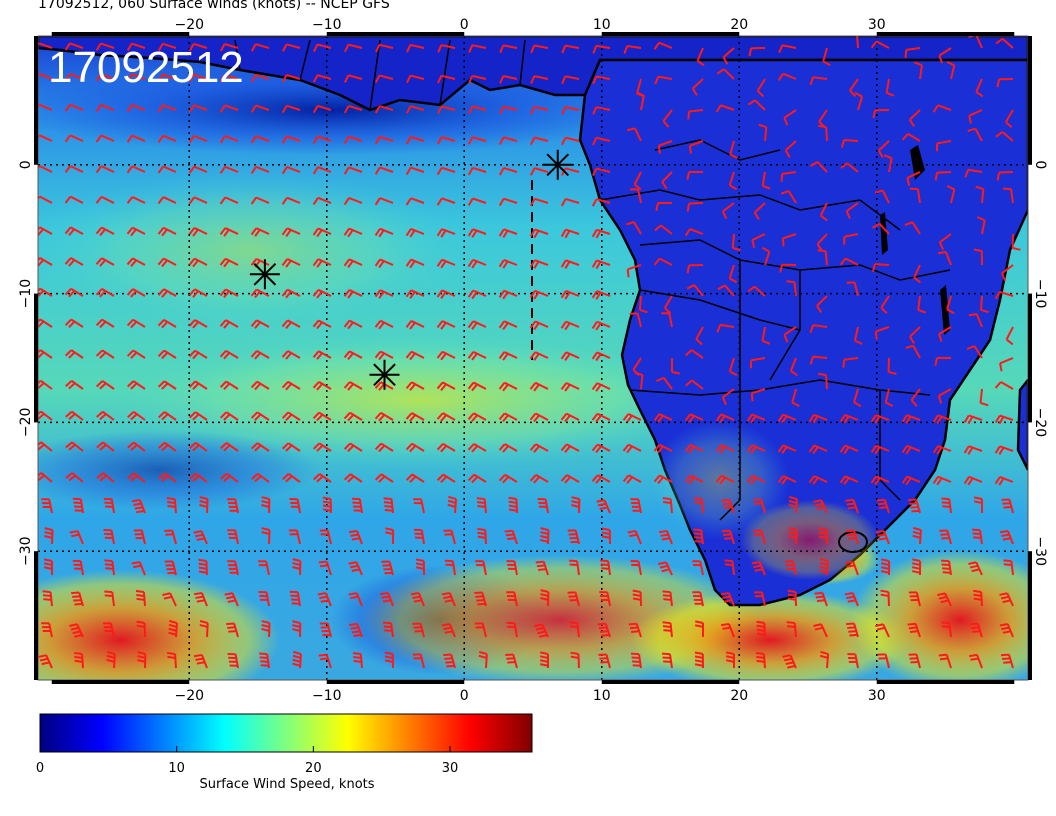 Image resolution: width=1056 pixels, height=816 pixels. I want to click on trade-wind-band, so click(254, 250).